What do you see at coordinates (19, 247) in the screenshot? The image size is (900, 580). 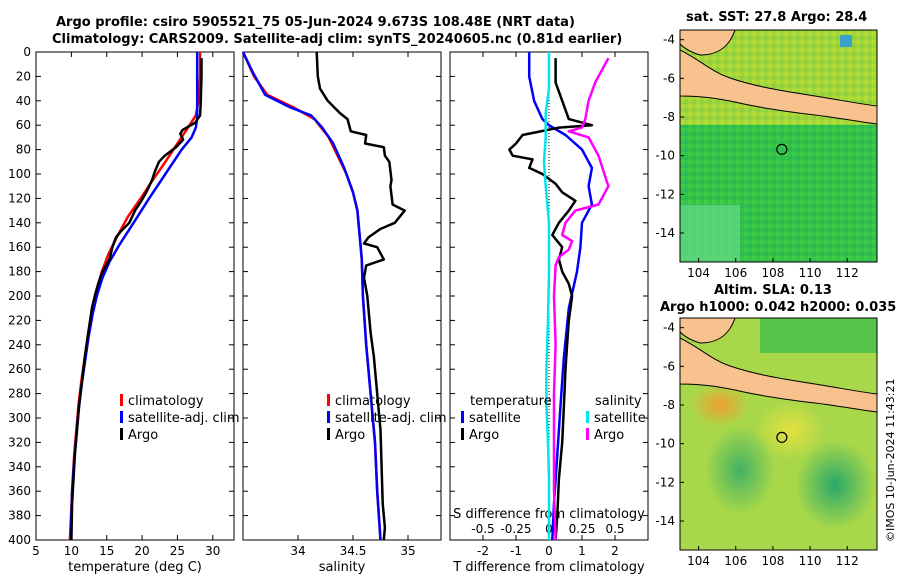 I see `y-tick-label: 160` at bounding box center [19, 247].